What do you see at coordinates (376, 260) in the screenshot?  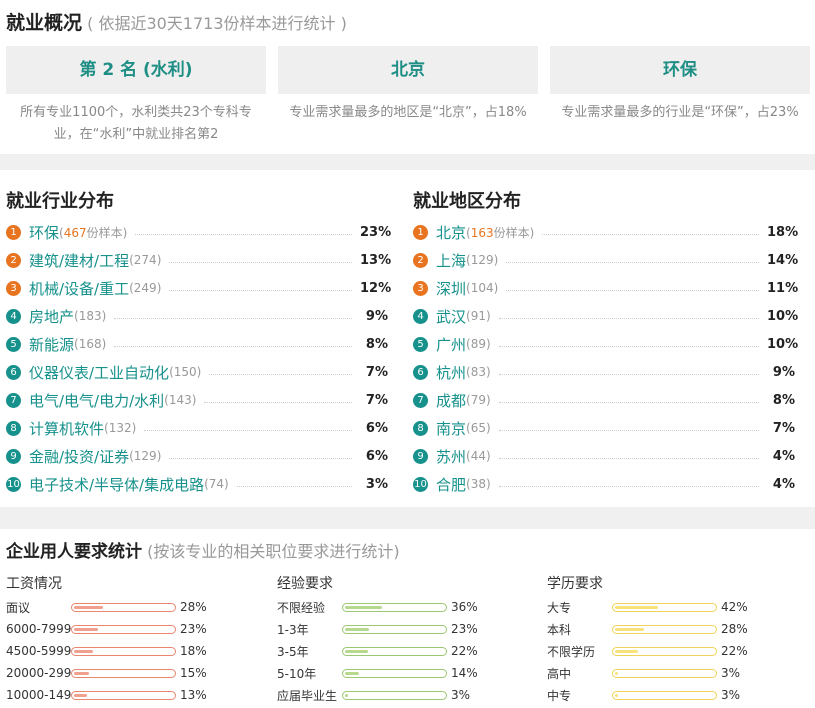 I see `share-percent: 13%` at bounding box center [376, 260].